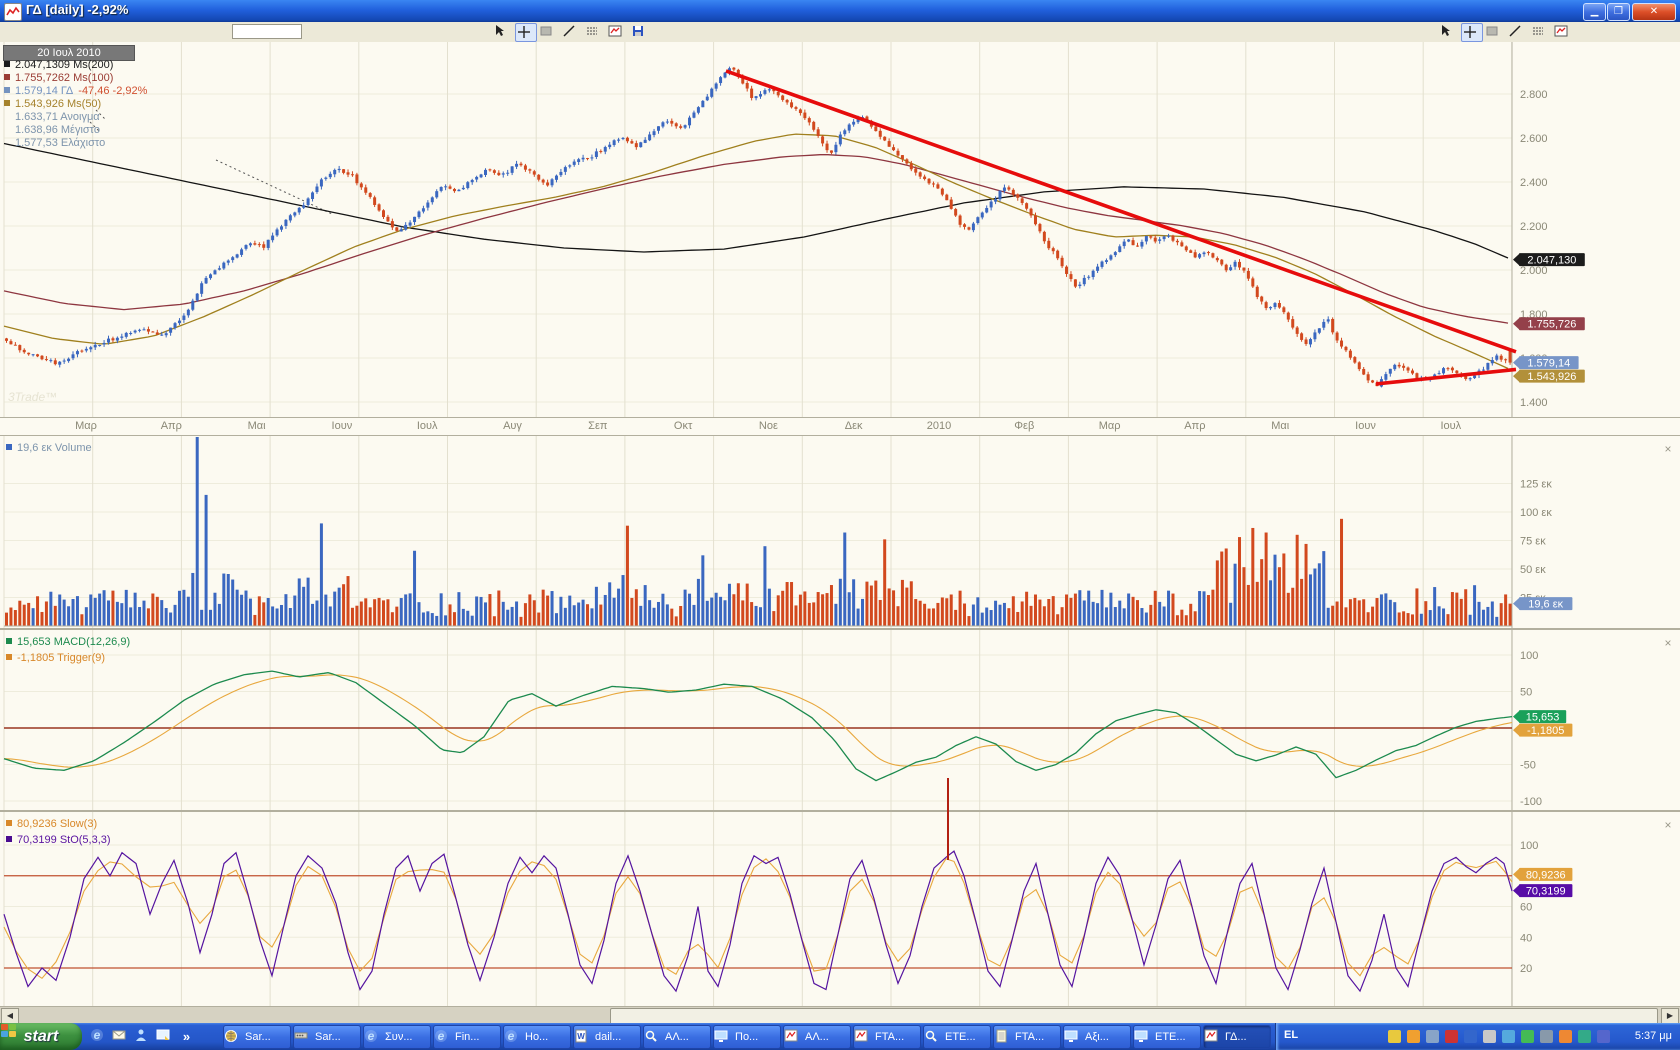  Describe the element at coordinates (683, 426) in the screenshot. I see `month-label: Οκτ` at that location.